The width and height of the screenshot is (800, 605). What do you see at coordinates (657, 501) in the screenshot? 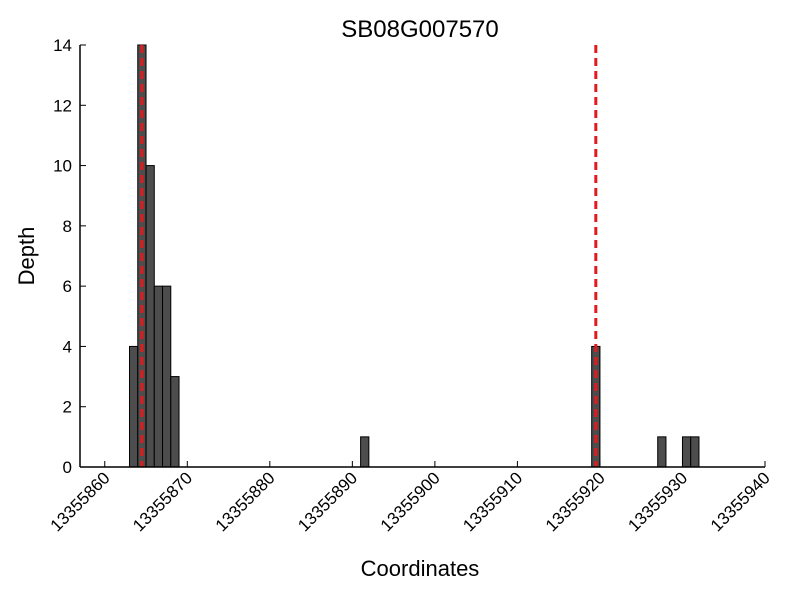
I see `x-tick-label: 13355930` at bounding box center [657, 501].